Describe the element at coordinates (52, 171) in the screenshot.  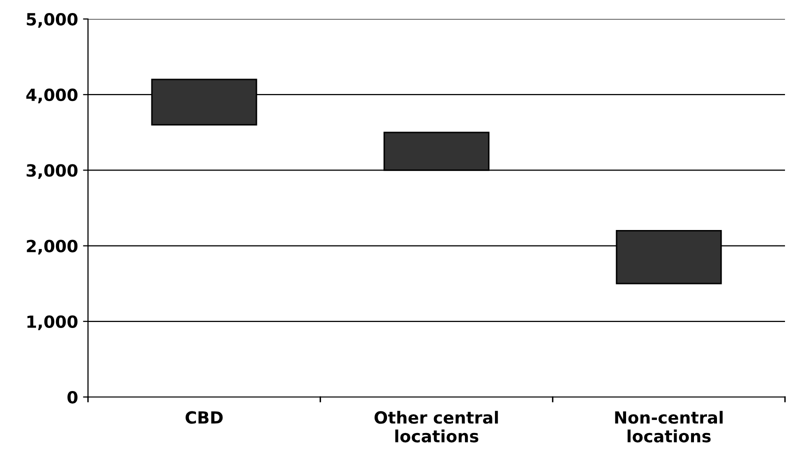
I see `y-tick-label: 3,000` at that location.